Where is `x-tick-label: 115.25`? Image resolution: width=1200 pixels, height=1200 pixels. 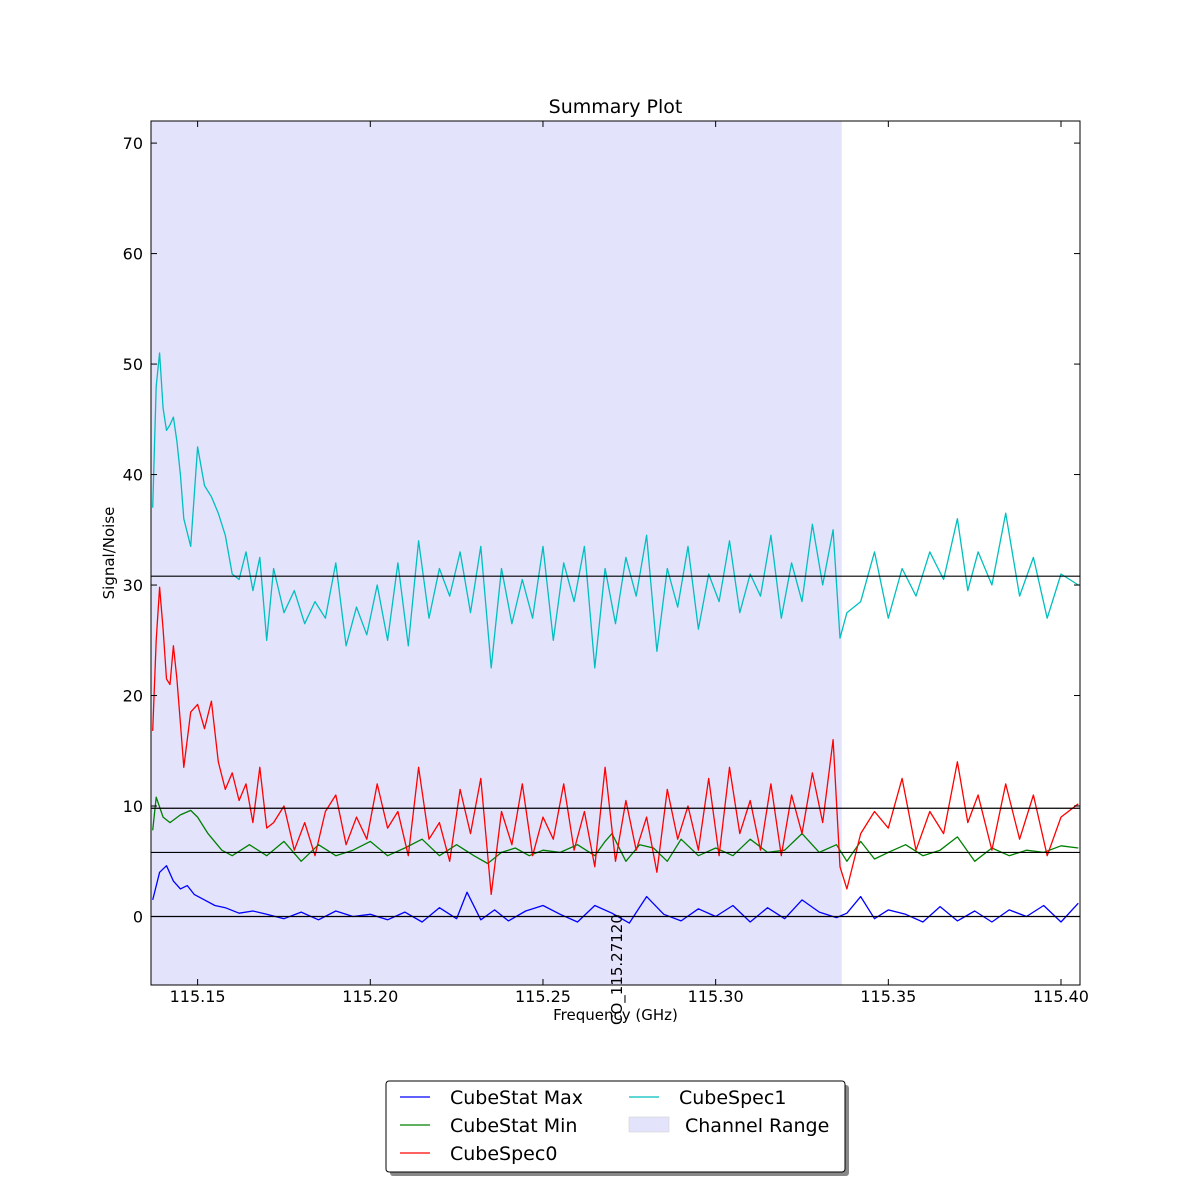
x-tick-label: 115.25 is located at coordinates (543, 996).